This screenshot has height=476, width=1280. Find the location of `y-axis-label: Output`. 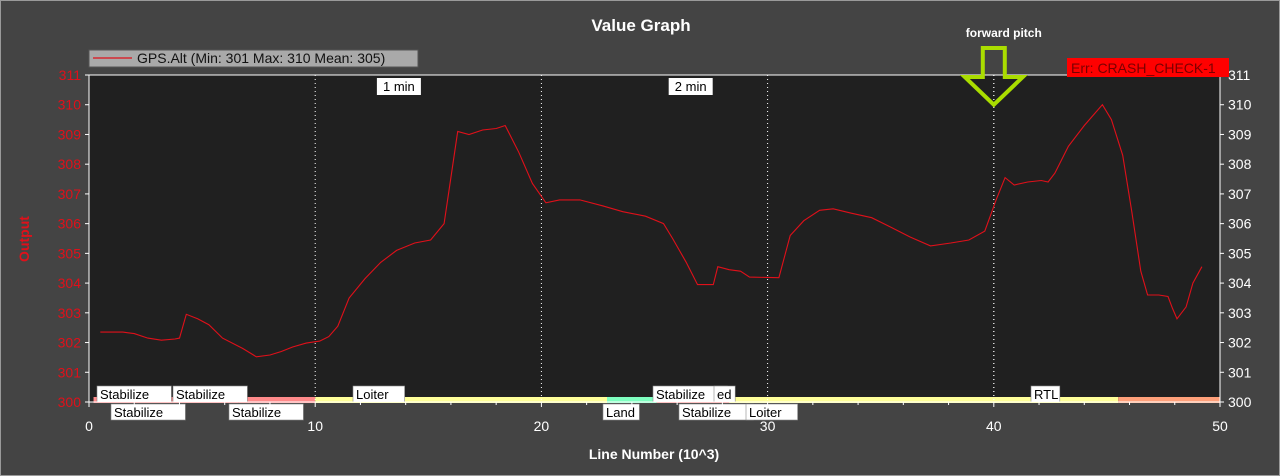

y-axis-label: Output is located at coordinates (24, 239).